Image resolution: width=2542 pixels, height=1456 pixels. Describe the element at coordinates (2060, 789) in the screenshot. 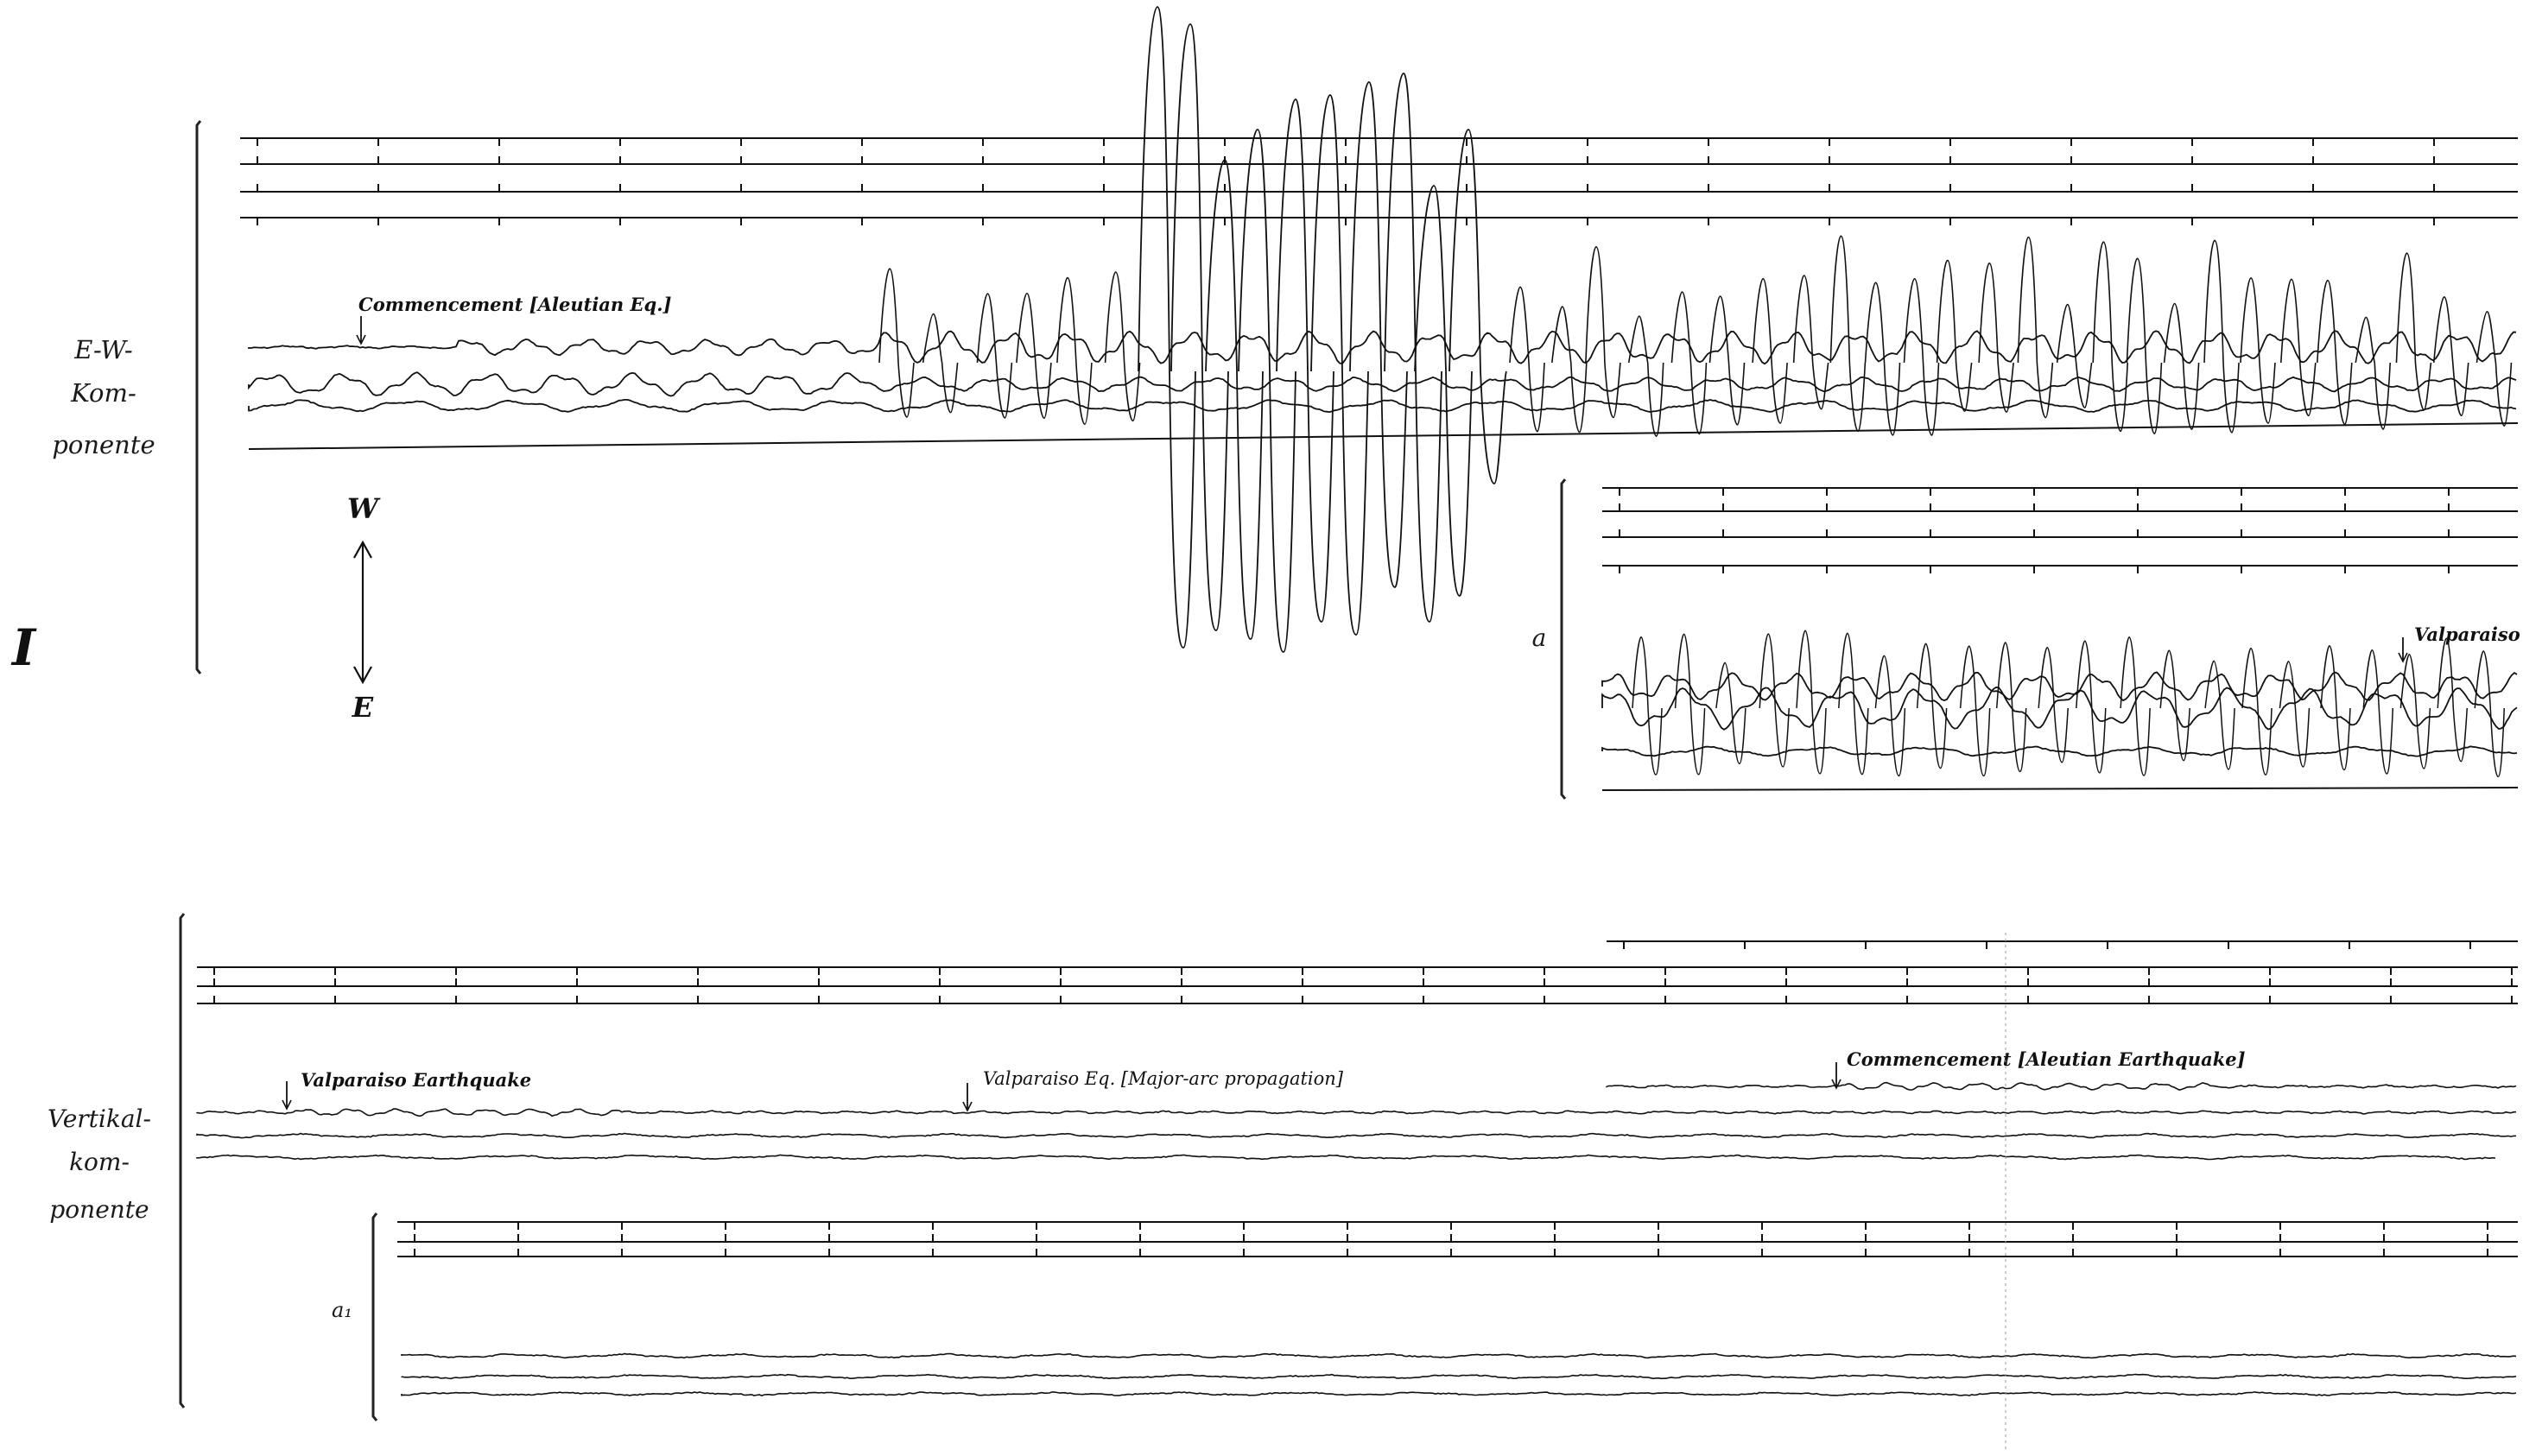

I see `inset-a-baseline-trace` at that location.